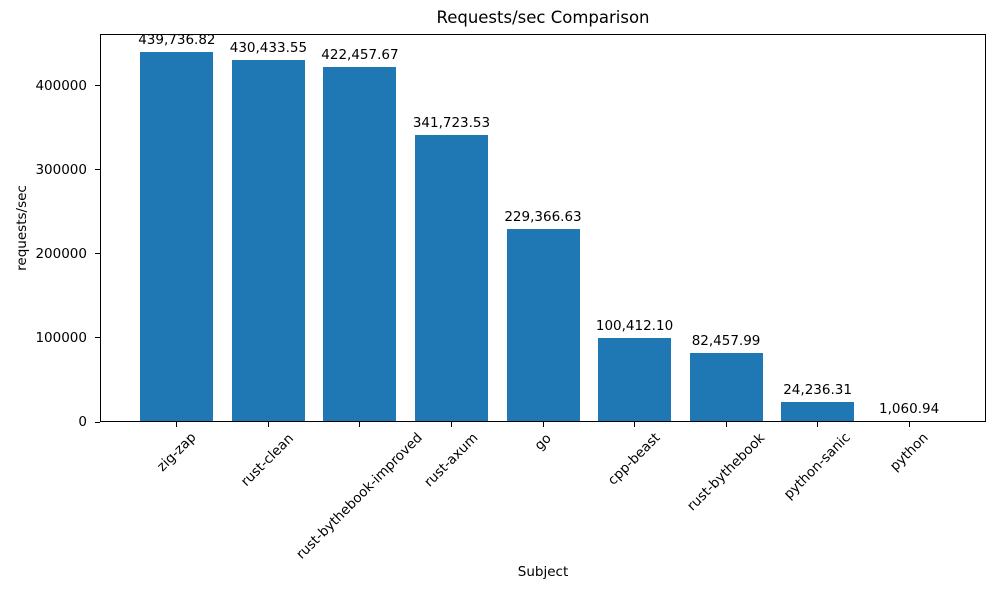 This screenshot has width=1000, height=600. I want to click on bar-value-label: 430,433.55, so click(268, 48).